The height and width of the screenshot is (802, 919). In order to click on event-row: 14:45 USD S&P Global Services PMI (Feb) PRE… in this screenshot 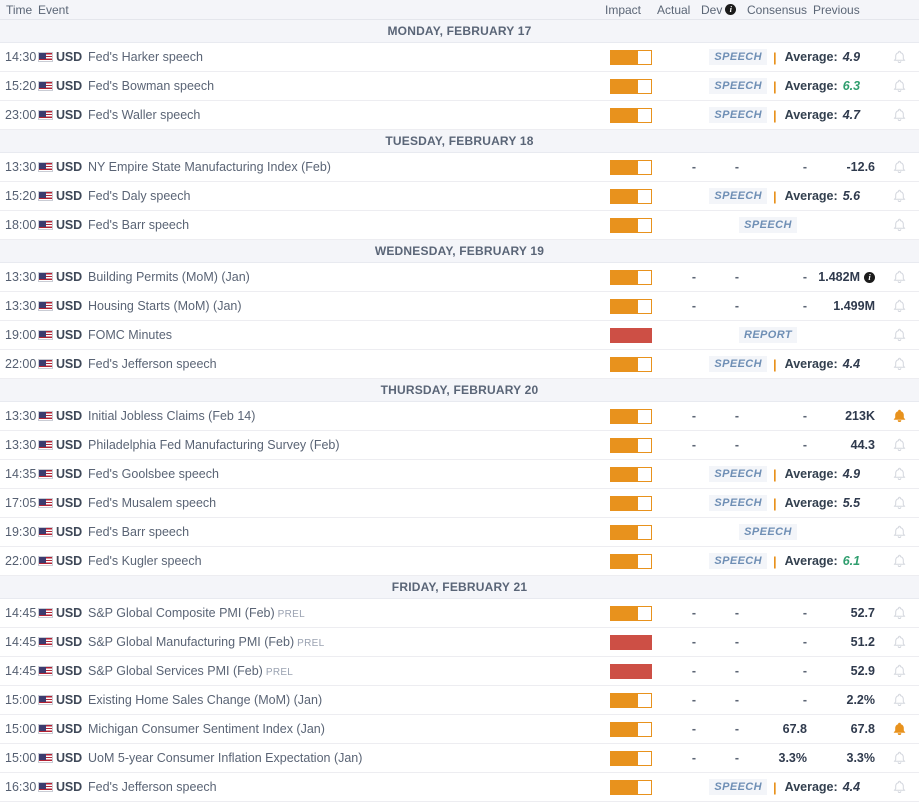, I will do `click(459, 671)`.